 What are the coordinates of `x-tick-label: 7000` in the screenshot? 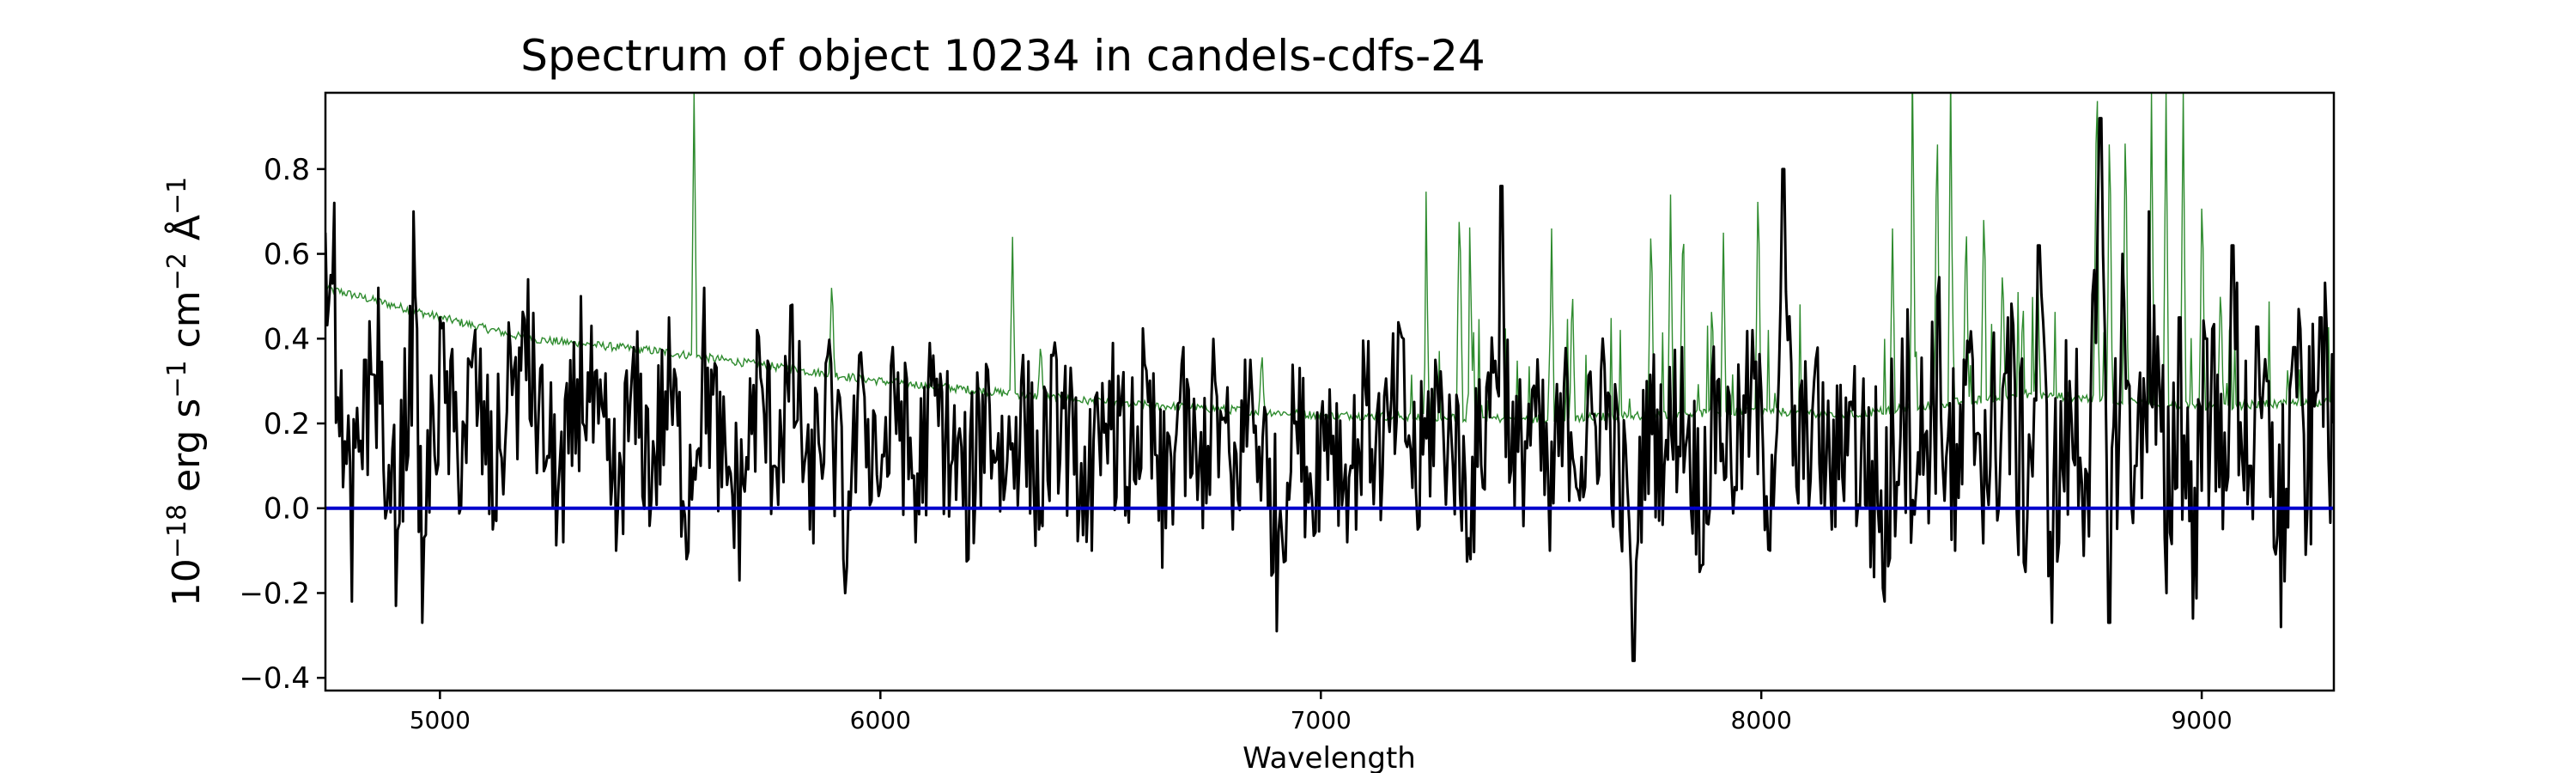 It's located at (1321, 720).